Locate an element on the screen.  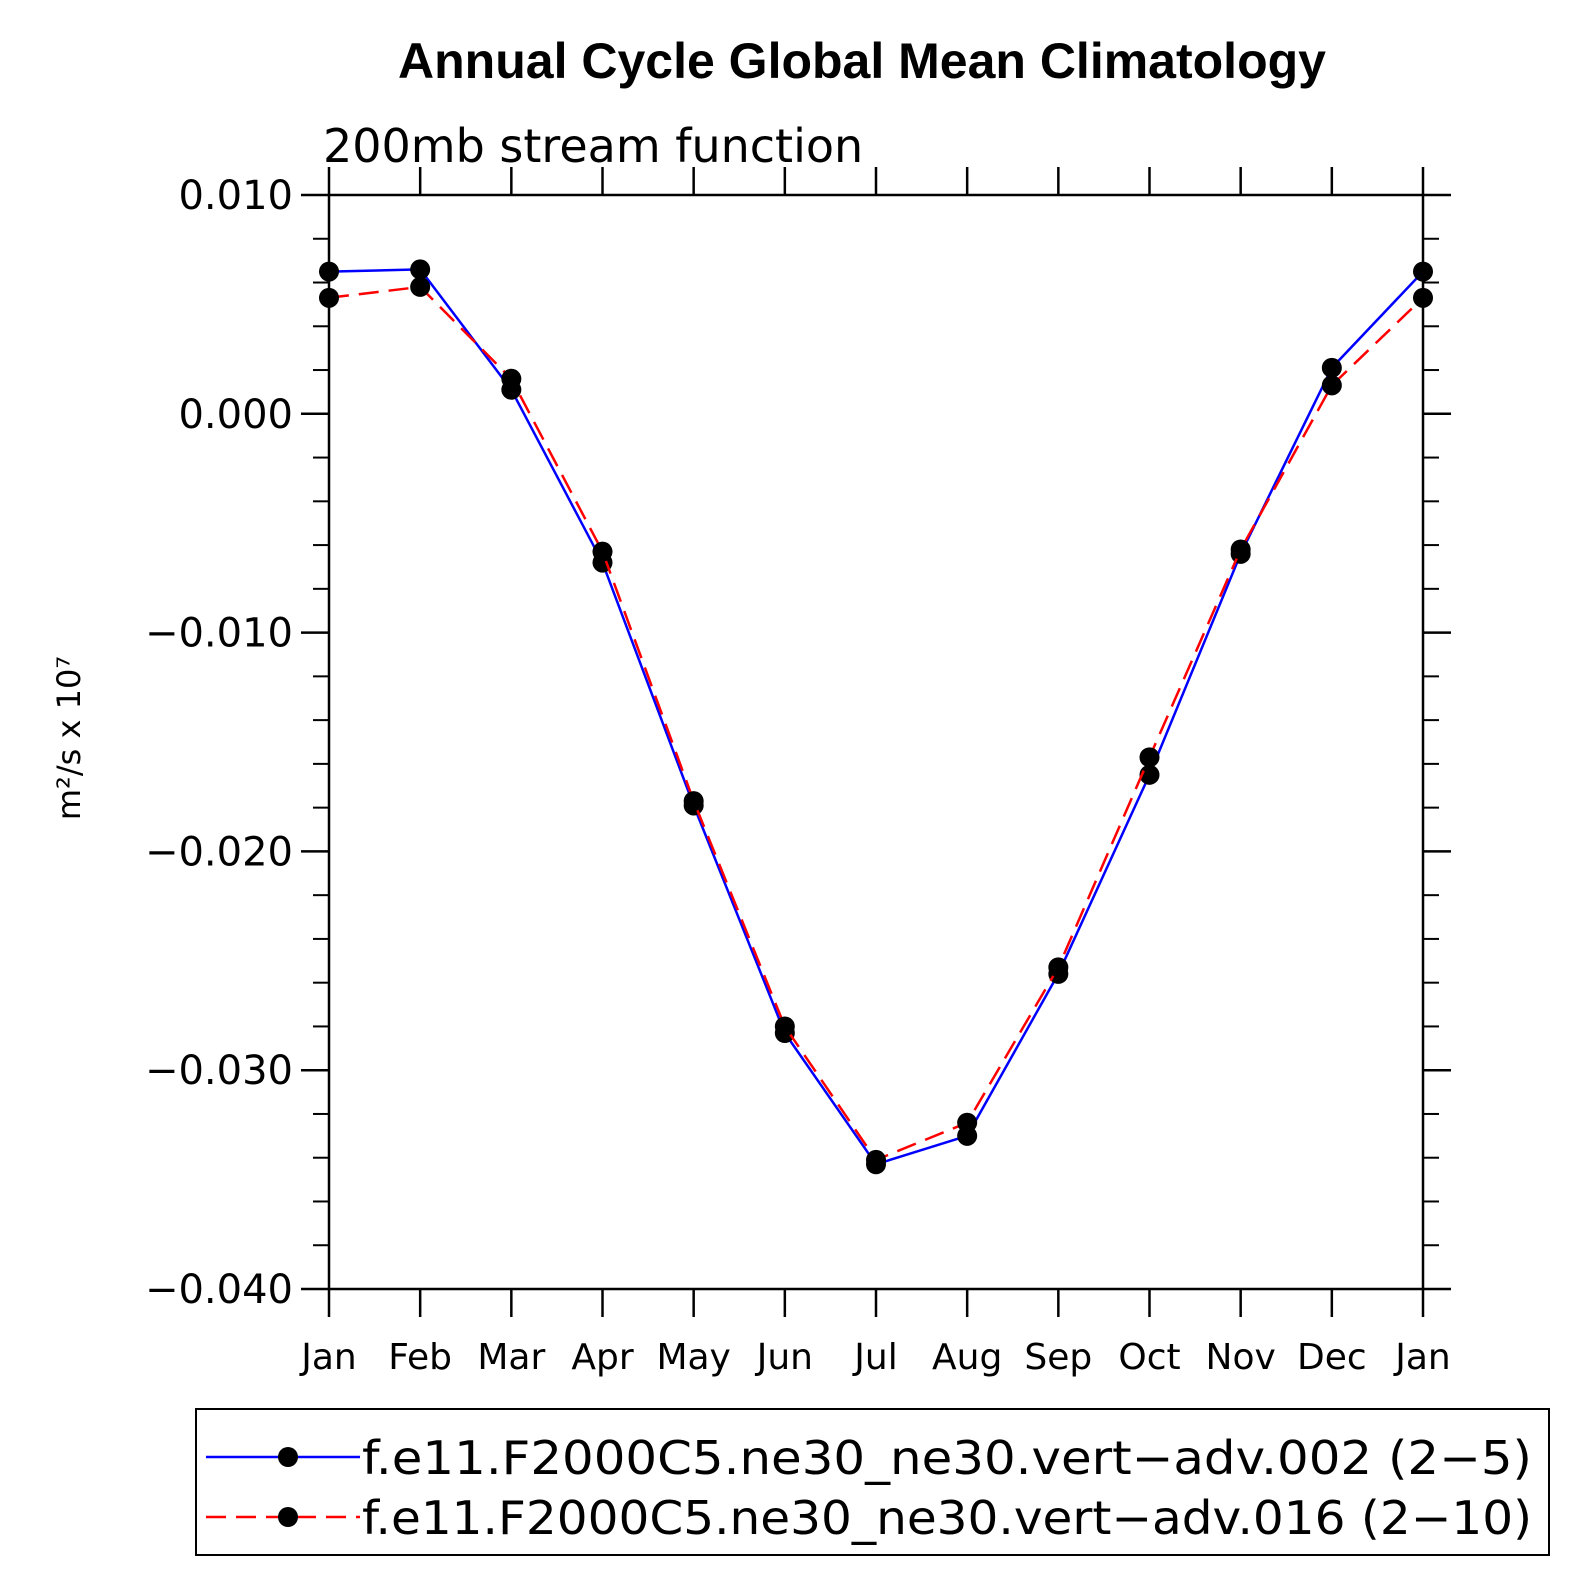
x-tick-label: Jun is located at coordinates (784, 1357).